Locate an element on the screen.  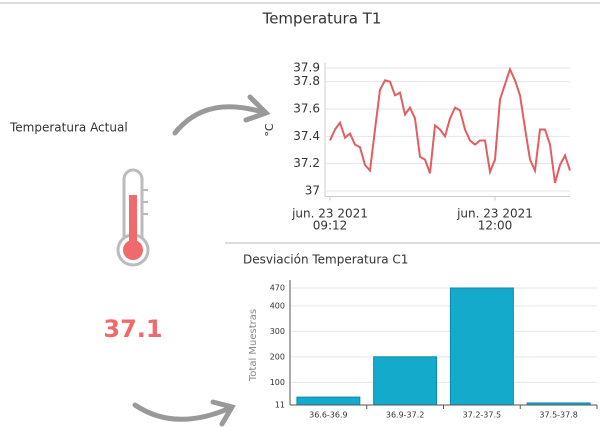
y-tick-label: 11 is located at coordinates (280, 405).